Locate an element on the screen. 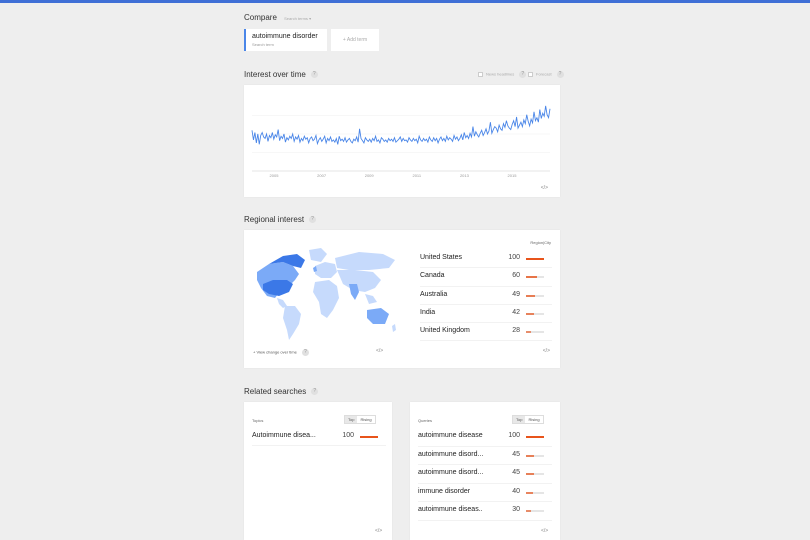  city-option: City is located at coordinates (547, 242).